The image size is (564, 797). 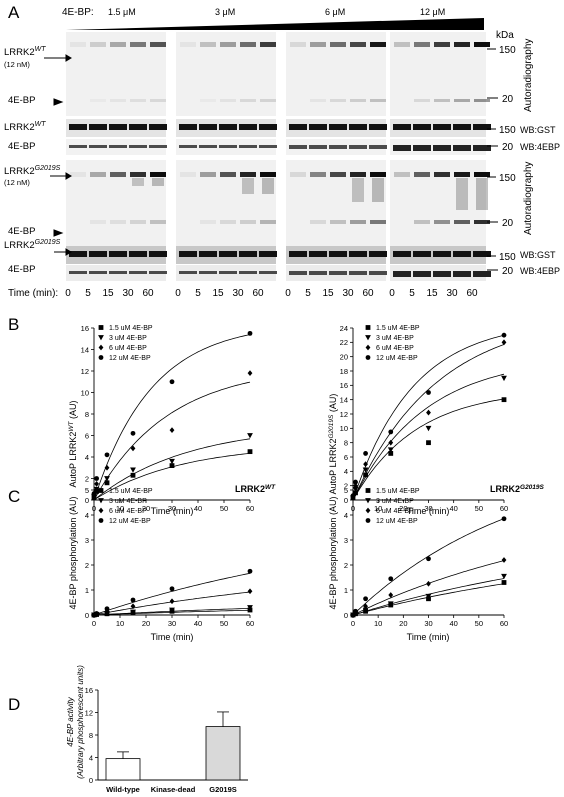 I want to click on y-tick-label: 4, so click(x=87, y=457).